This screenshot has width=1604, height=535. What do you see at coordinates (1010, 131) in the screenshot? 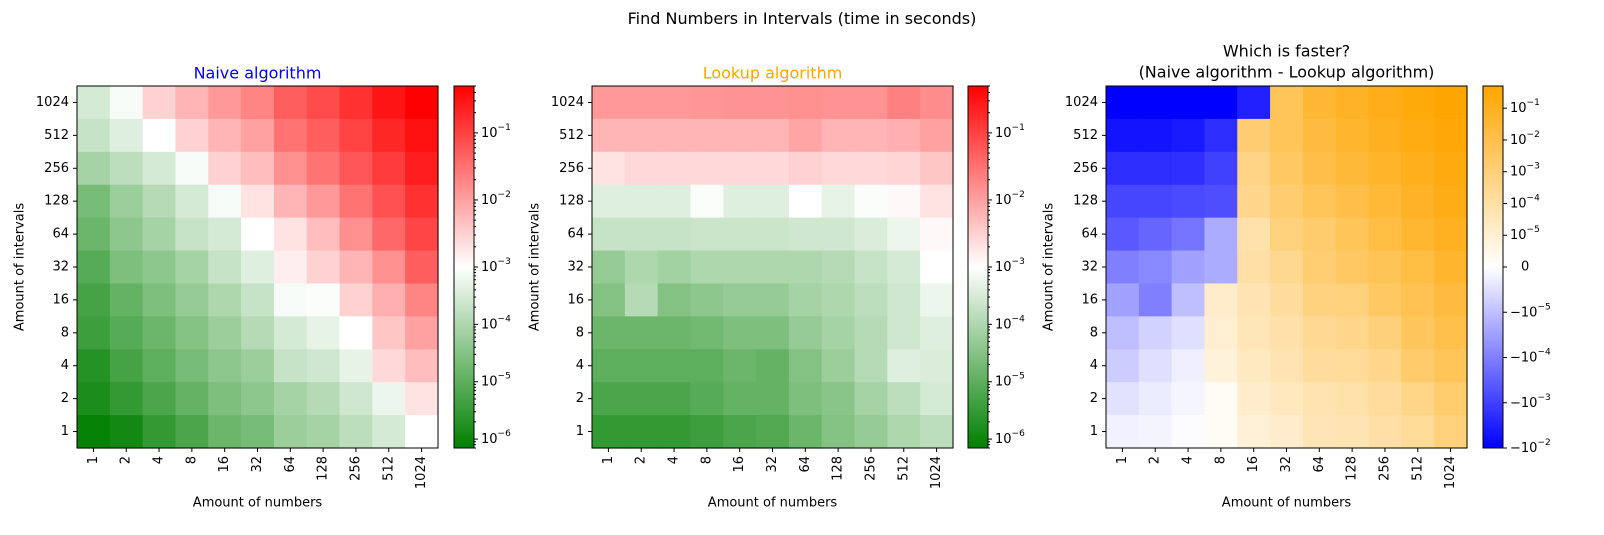
I see `colorbar-tick-label: 10⁻¹` at bounding box center [1010, 131].